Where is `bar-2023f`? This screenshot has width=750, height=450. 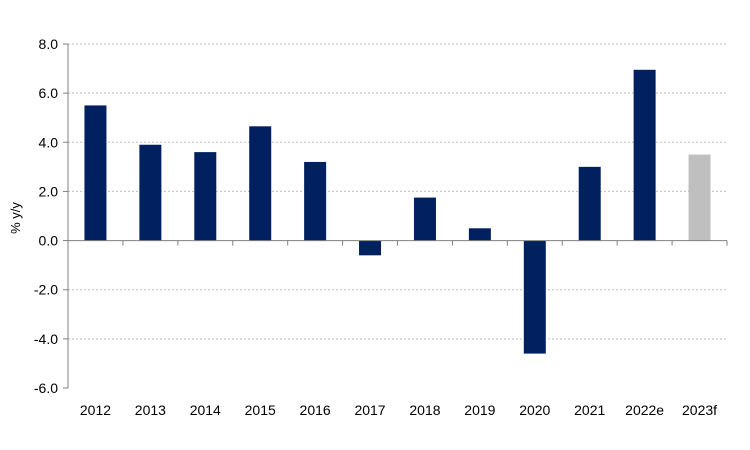 bar-2023f is located at coordinates (699, 197).